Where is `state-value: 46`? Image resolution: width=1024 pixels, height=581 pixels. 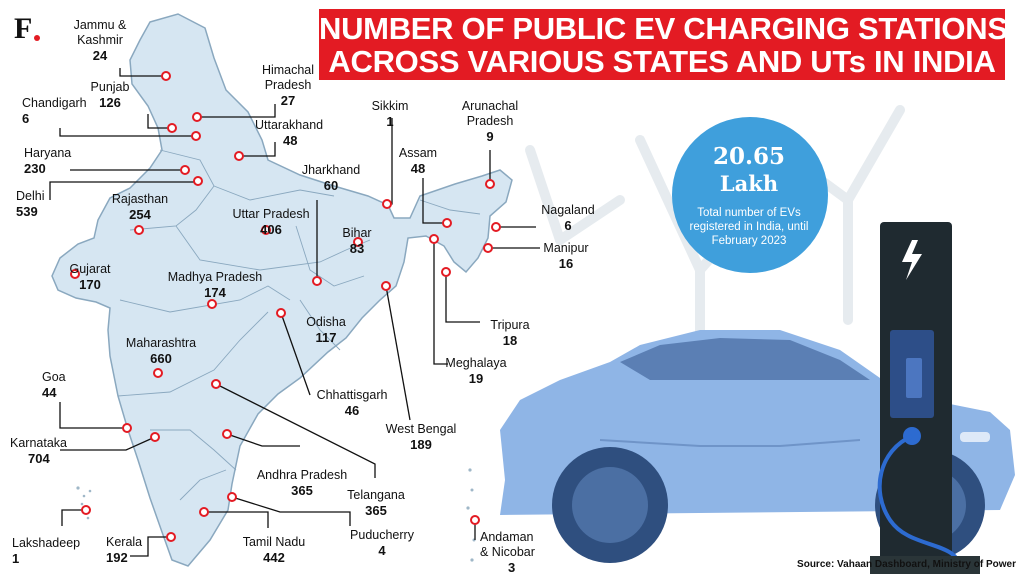
state-value: 46 is located at coordinates (352, 410).